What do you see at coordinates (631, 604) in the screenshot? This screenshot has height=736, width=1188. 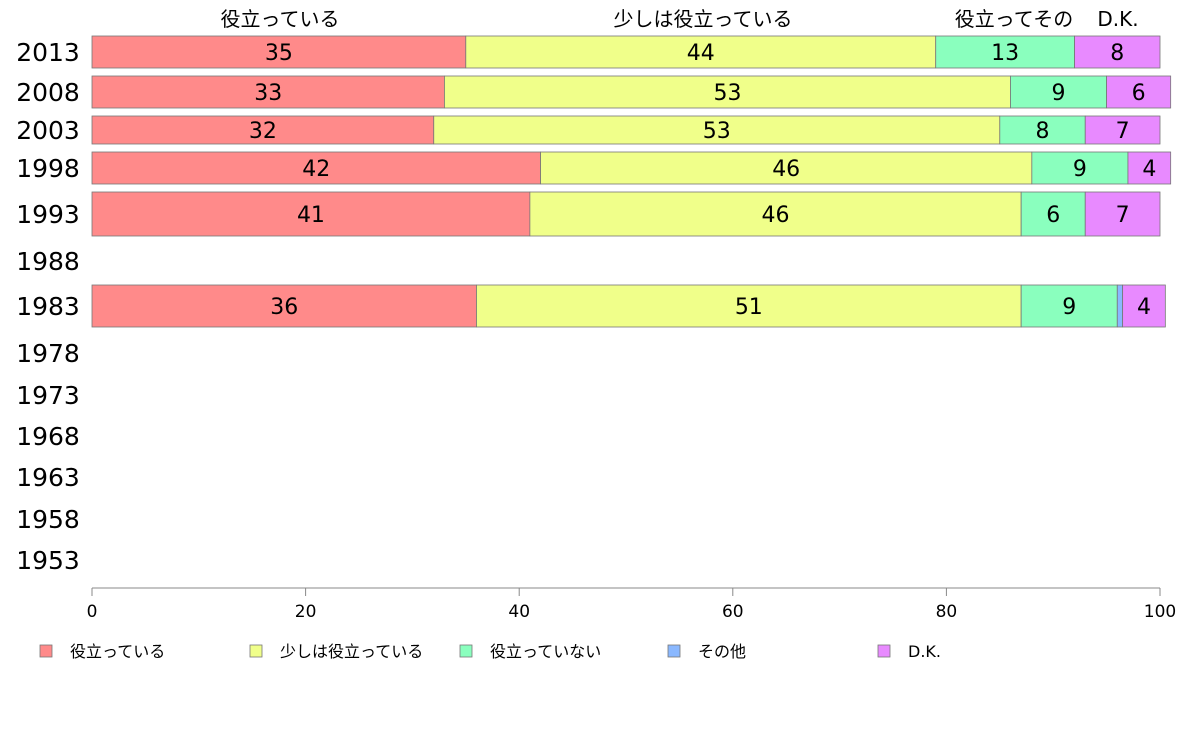 I see `x-axis: 0 20 40 60 80 100` at bounding box center [631, 604].